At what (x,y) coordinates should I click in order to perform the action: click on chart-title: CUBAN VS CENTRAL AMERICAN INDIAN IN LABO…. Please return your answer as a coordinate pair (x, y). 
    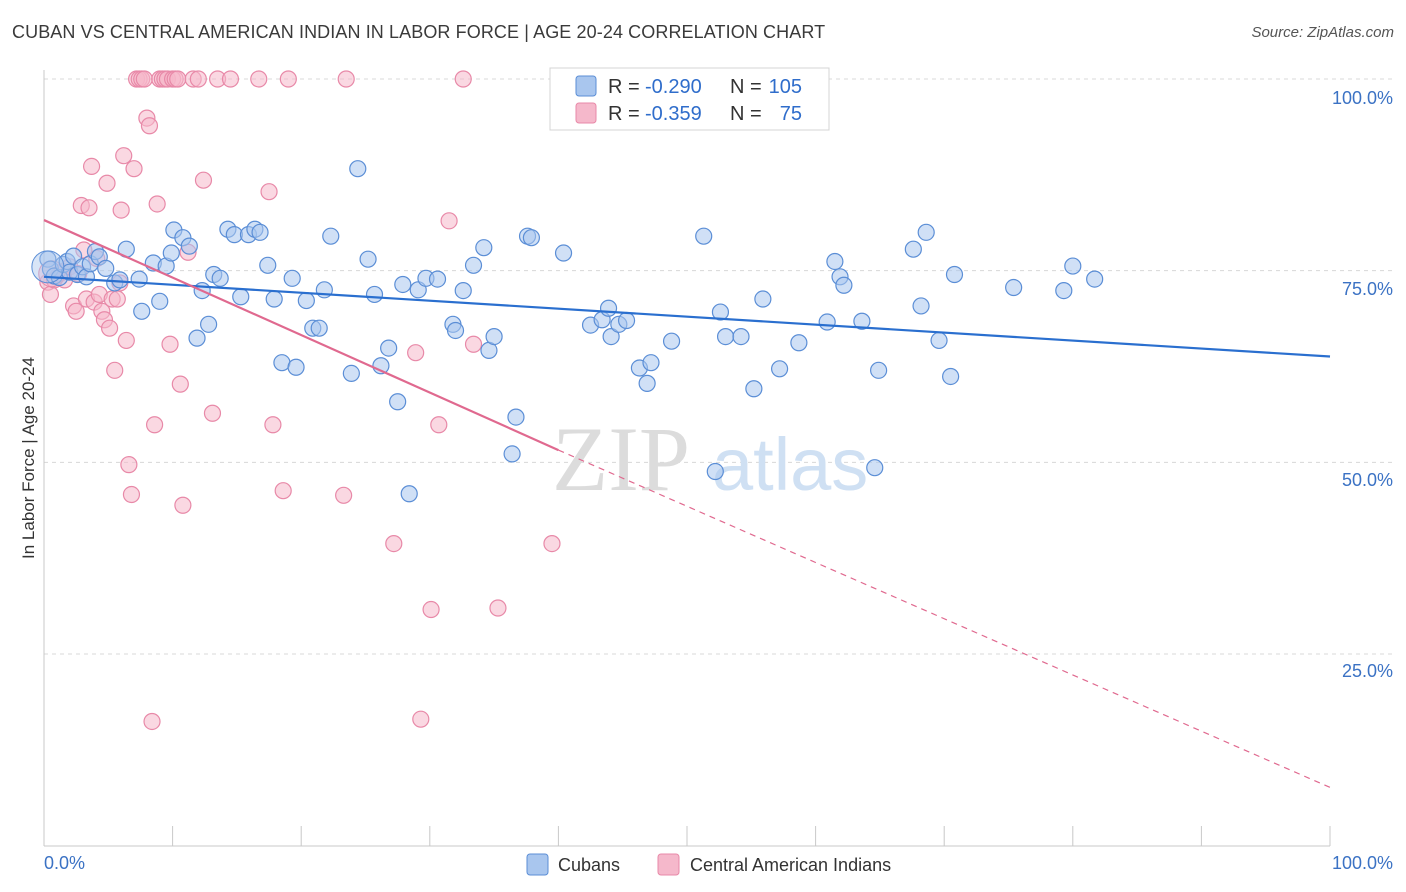
    Looking at the image, I should click on (419, 32).